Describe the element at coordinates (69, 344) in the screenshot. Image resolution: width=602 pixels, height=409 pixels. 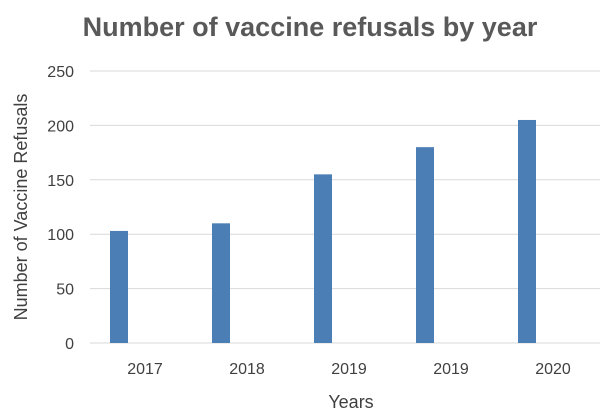
I see `y-tick-label: 0` at that location.